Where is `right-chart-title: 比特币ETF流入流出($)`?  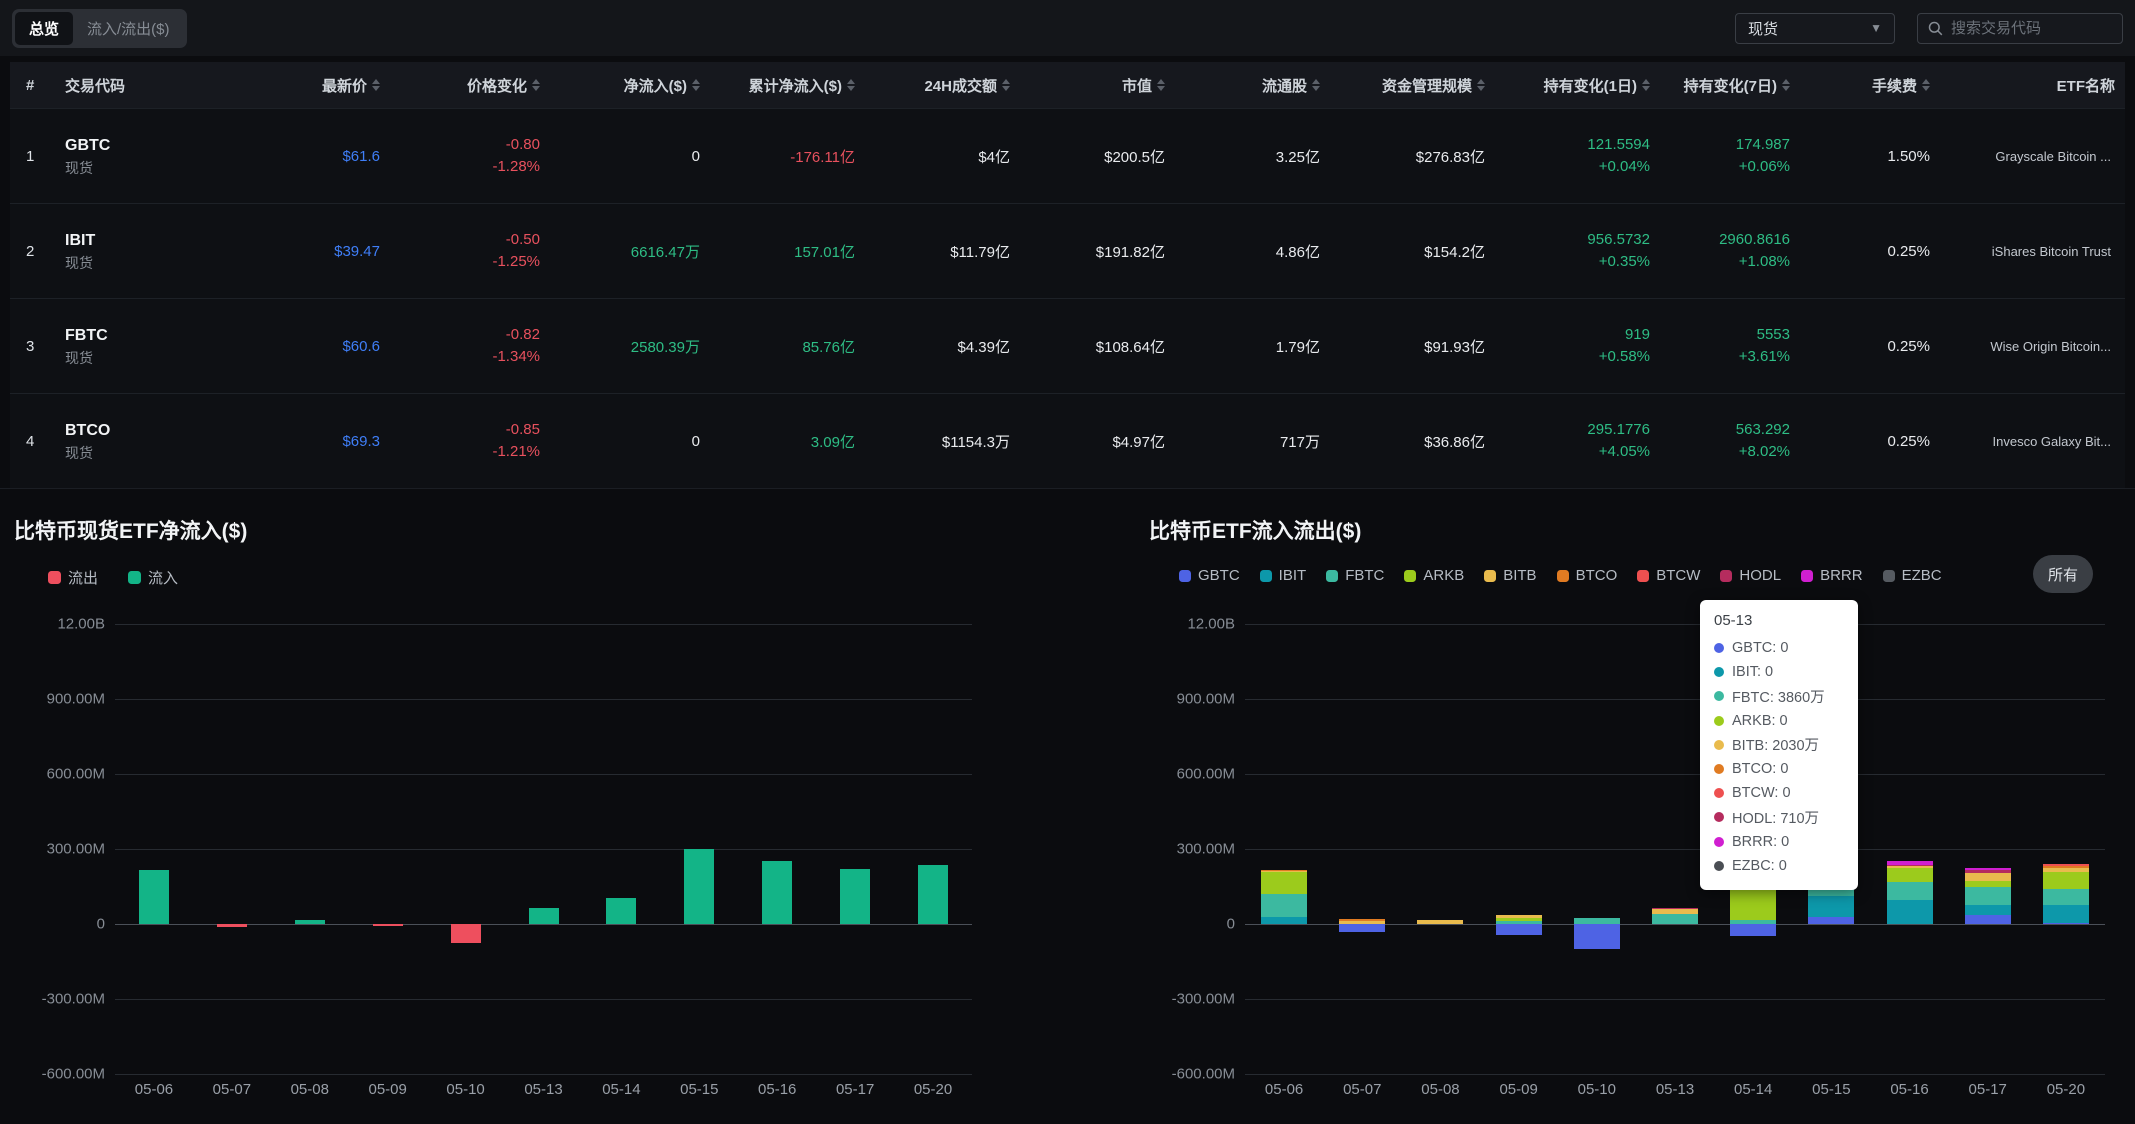
right-chart-title: 比特币ETF流入流出($) is located at coordinates (1255, 531).